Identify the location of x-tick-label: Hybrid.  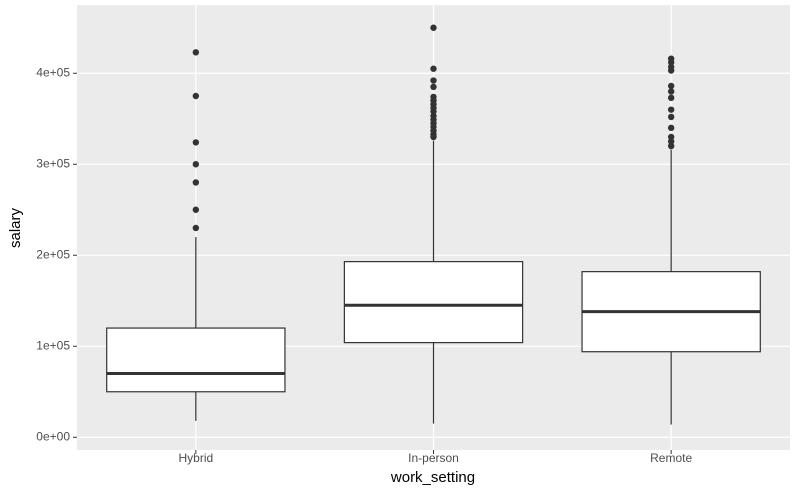
(195, 458).